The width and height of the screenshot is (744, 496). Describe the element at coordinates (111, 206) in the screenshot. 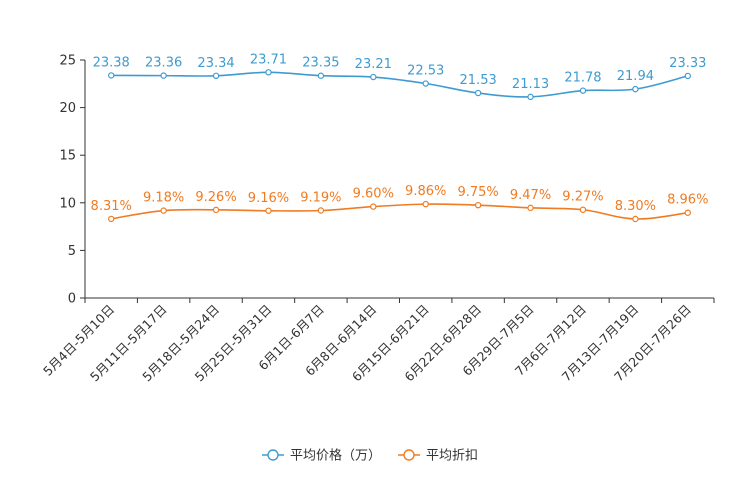

I see `data-label: 8.31%` at that location.